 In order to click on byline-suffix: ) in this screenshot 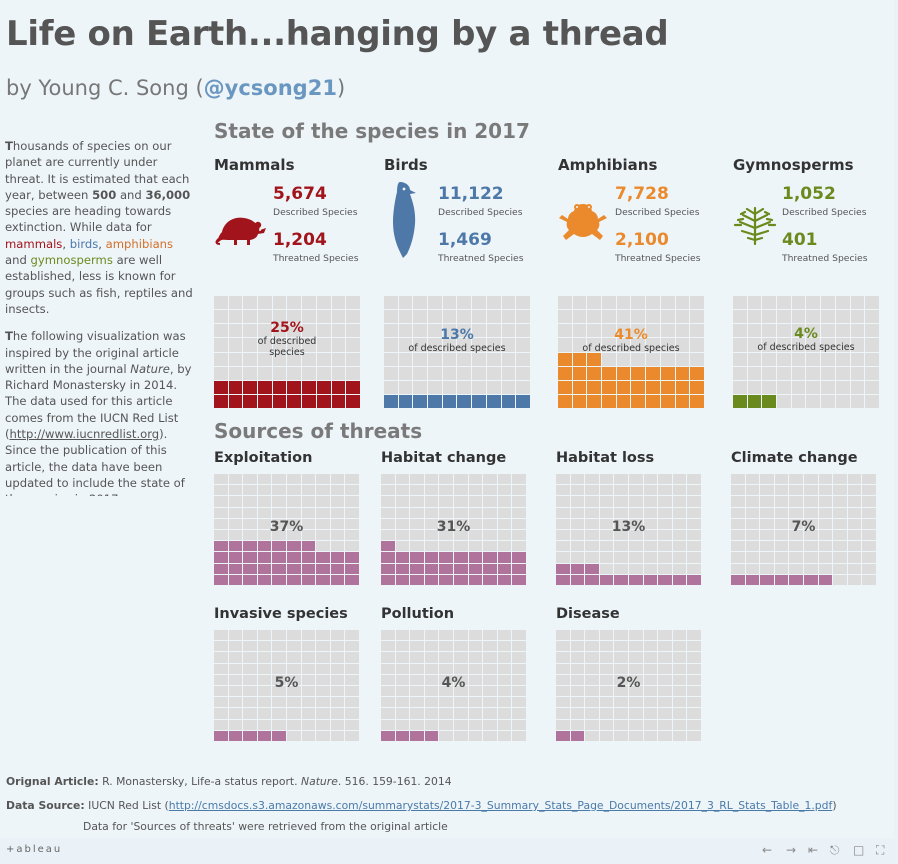, I will do `click(341, 88)`.